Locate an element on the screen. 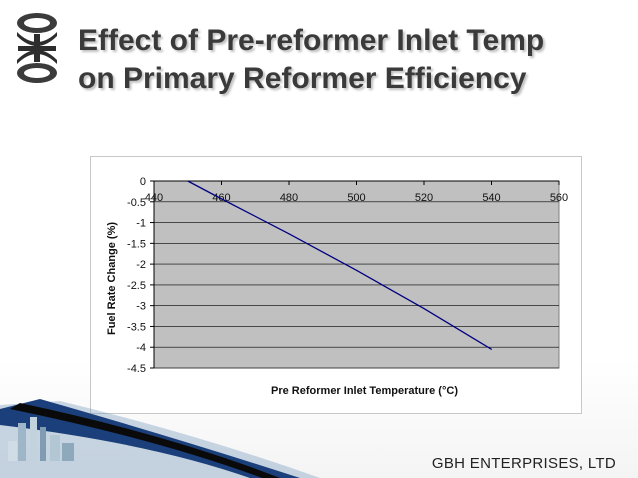  y-tick-label-5: -2.5 is located at coordinates (136, 286).